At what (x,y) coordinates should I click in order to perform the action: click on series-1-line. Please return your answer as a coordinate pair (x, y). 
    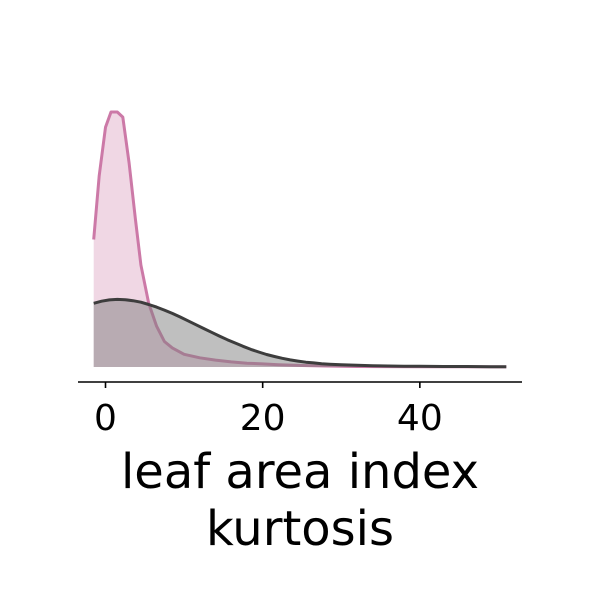
    Looking at the image, I should click on (300, 333).